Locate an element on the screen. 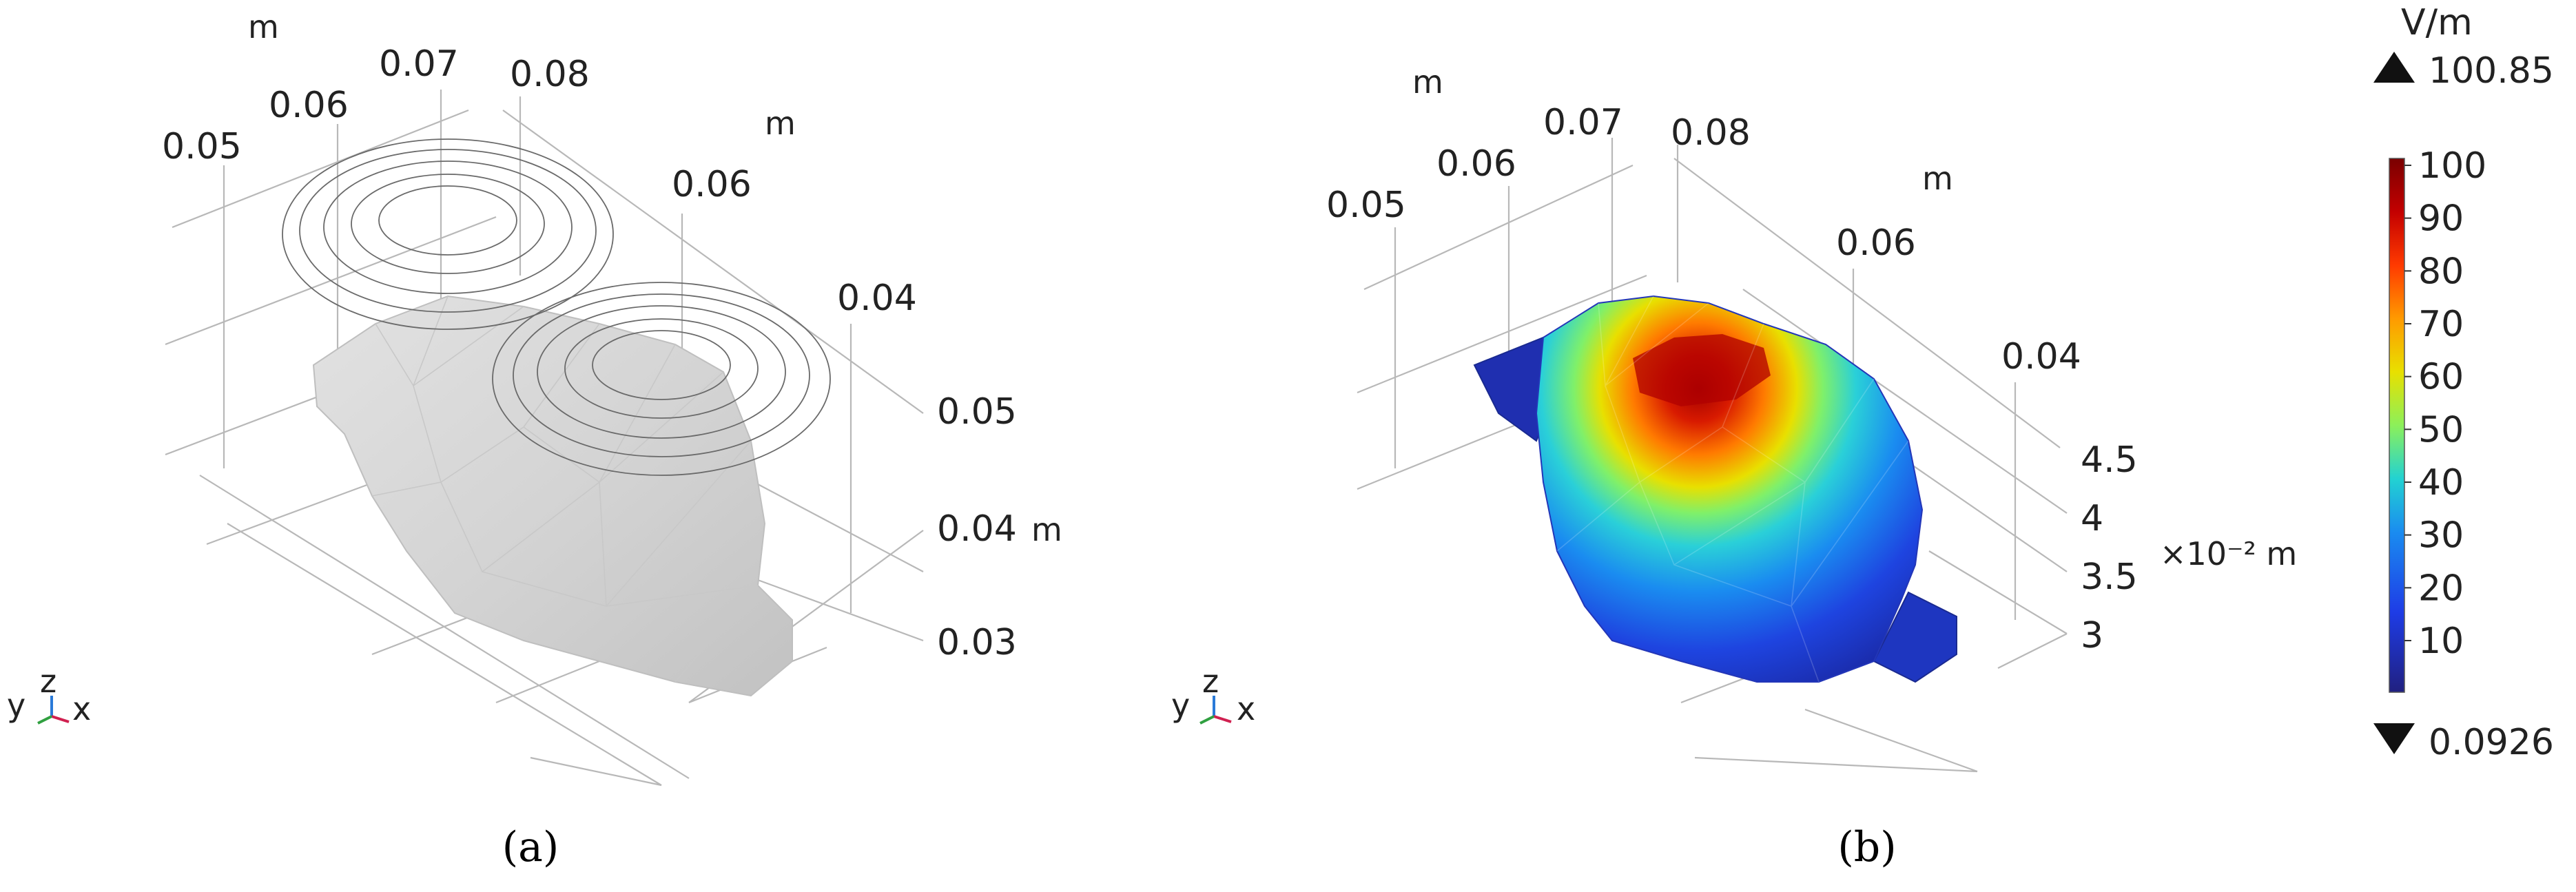  colorbar-ticks: 100 90 80 70 60 50 40 30 20 10 is located at coordinates (2445, 403).